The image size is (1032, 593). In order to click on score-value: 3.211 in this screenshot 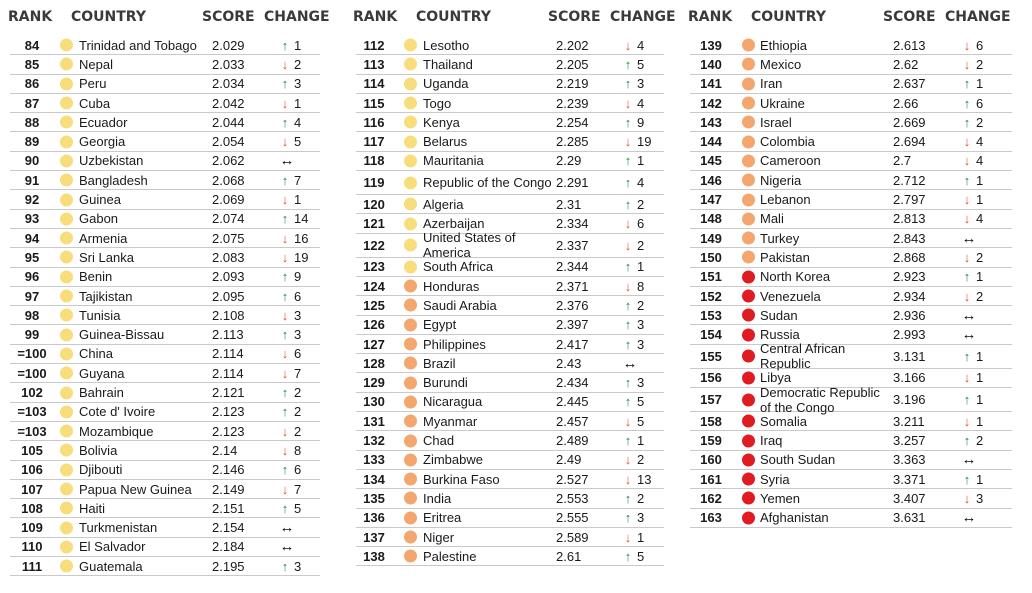, I will do `click(909, 421)`.